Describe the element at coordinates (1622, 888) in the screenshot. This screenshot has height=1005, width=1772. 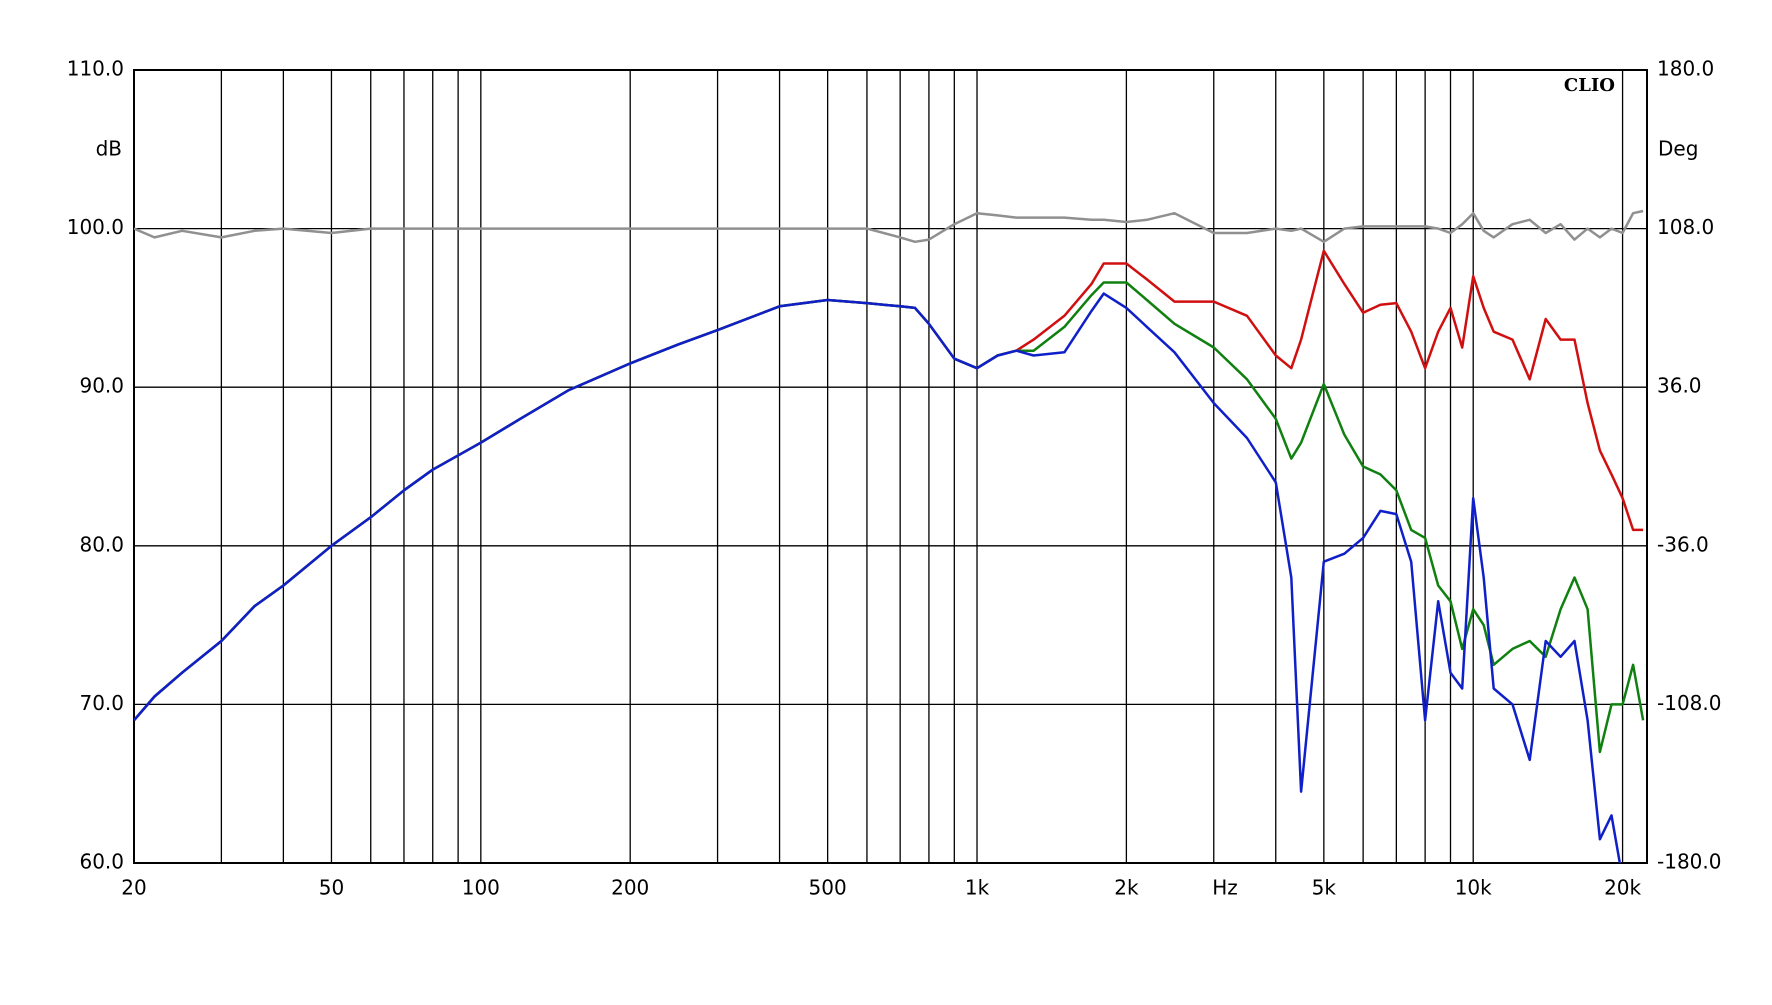
I see `x-tick-label: 20k` at that location.